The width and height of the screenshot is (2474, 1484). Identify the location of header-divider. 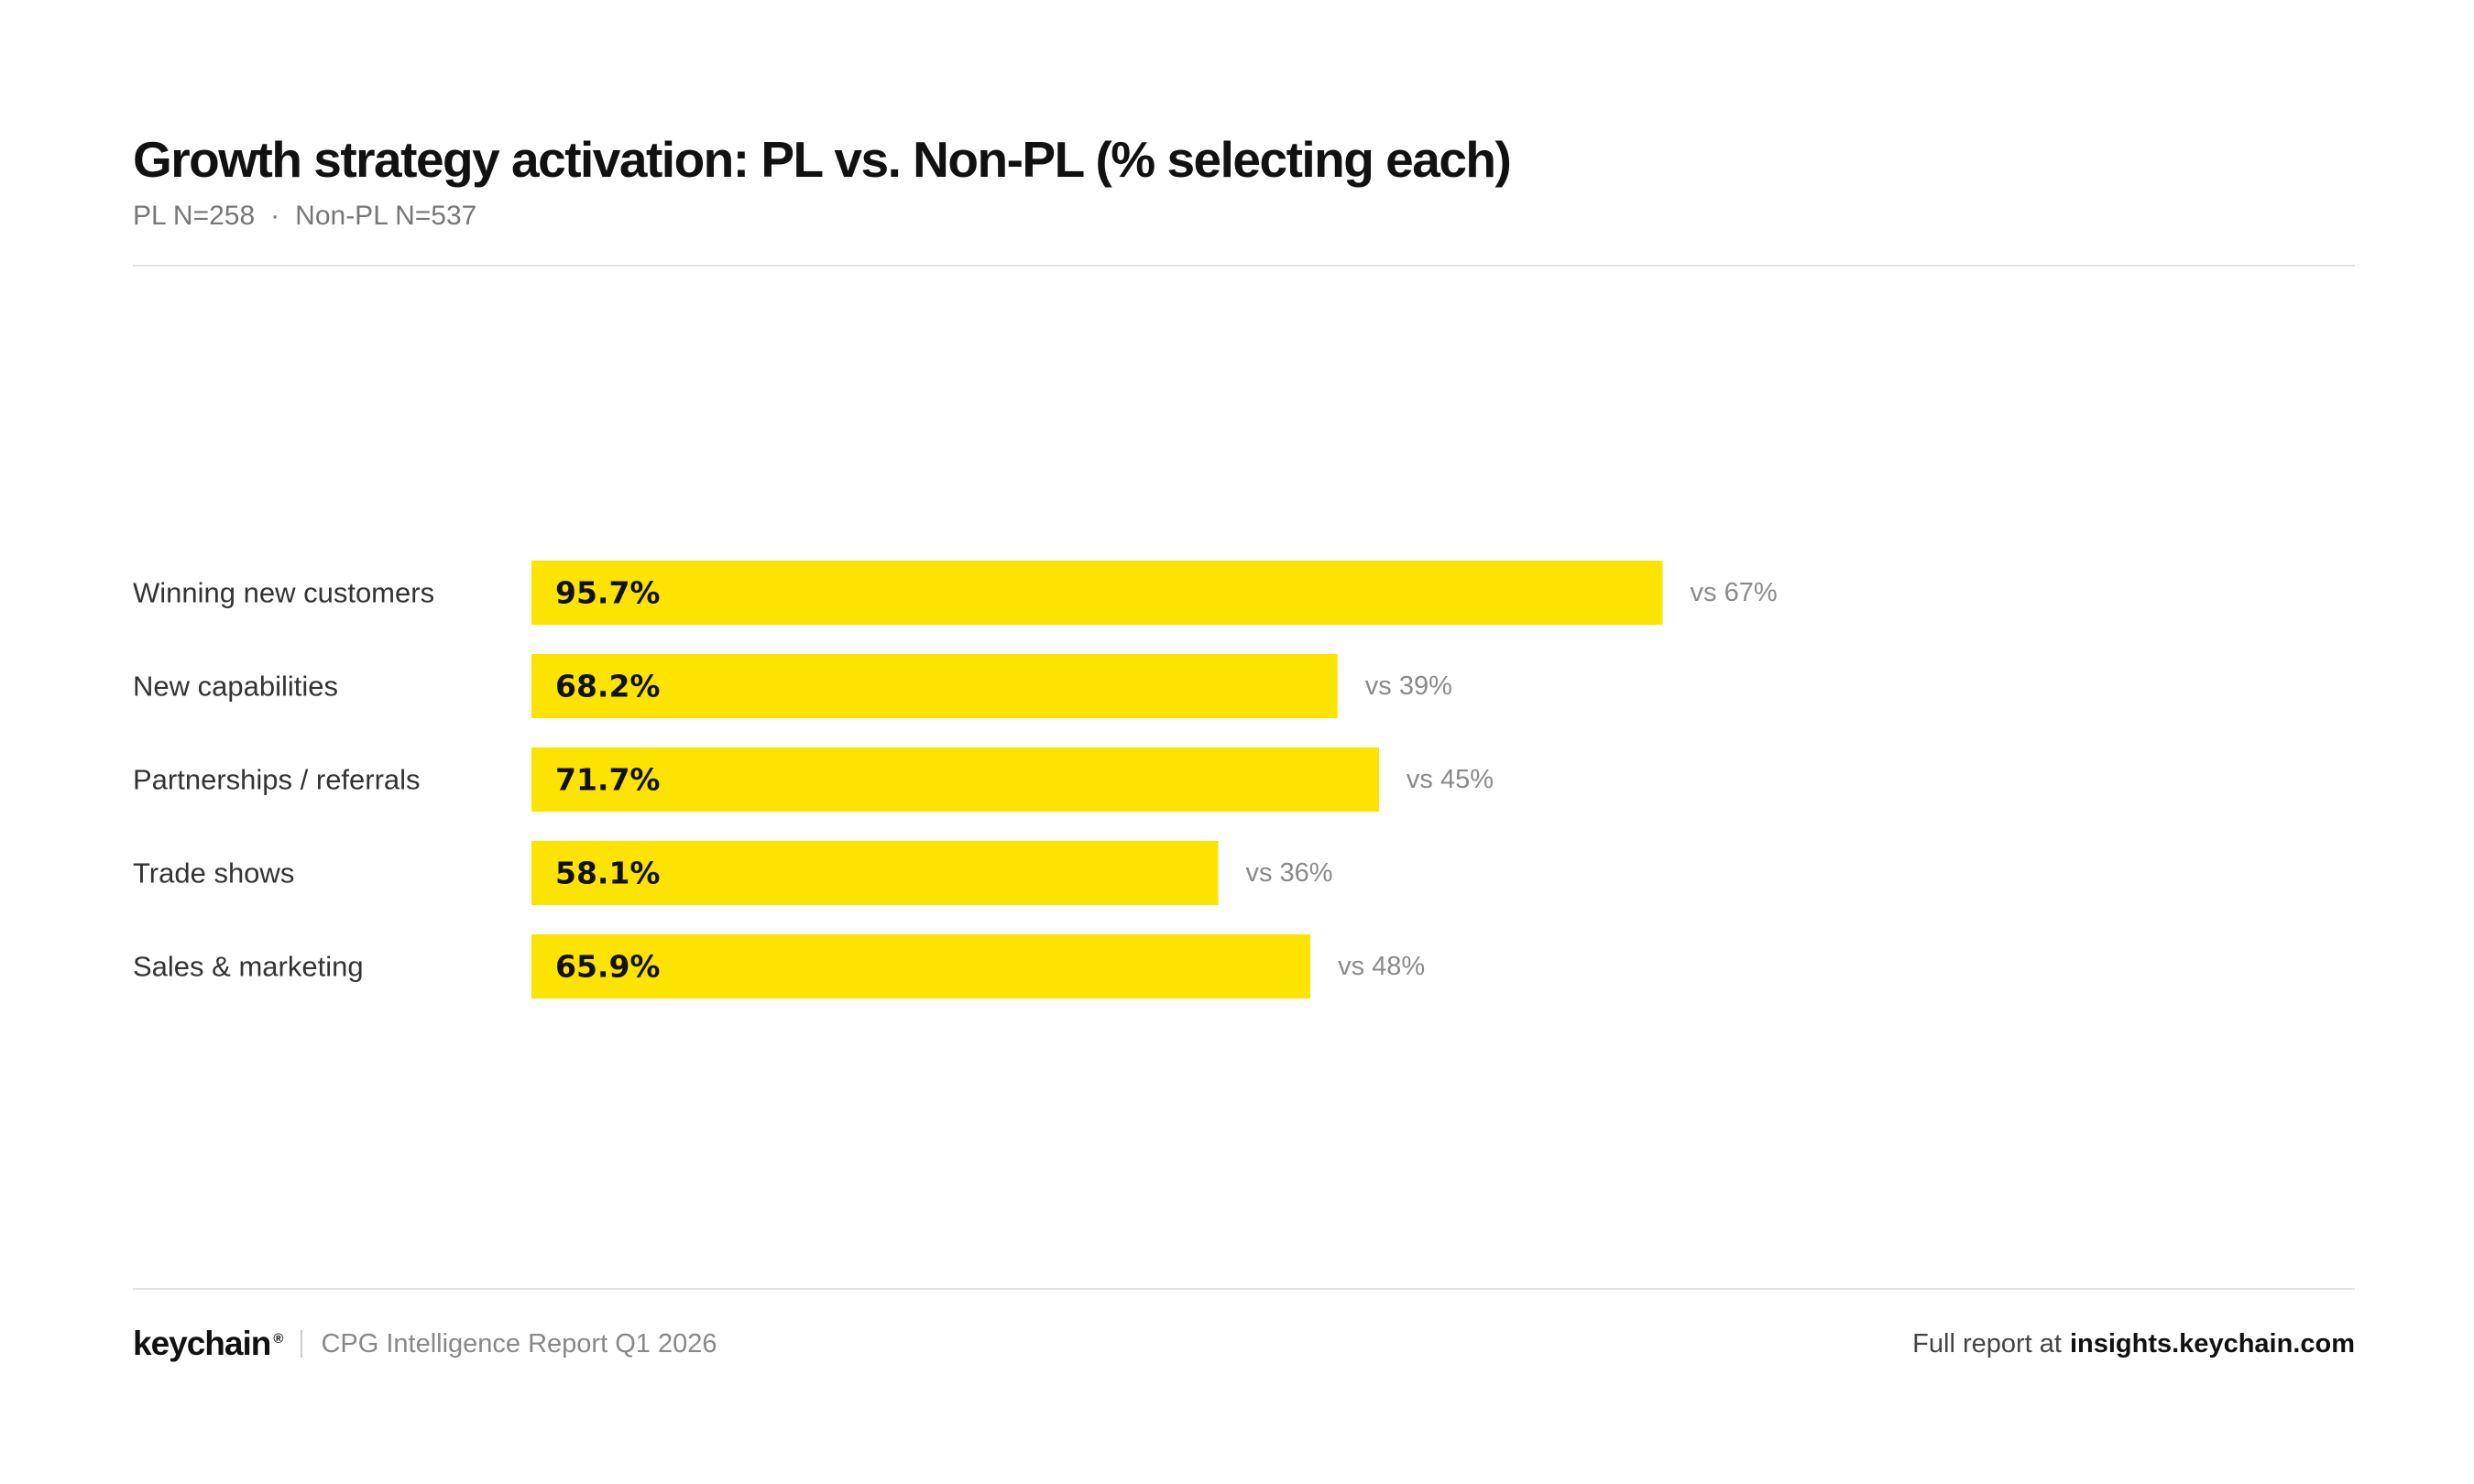
(1244, 266).